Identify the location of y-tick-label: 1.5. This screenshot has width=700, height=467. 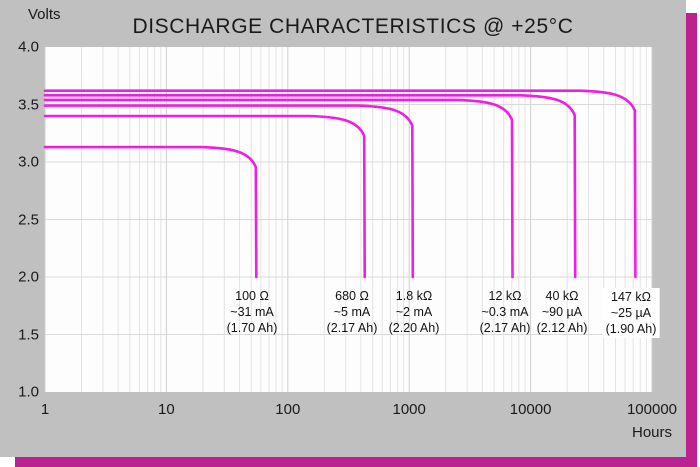
(28, 334).